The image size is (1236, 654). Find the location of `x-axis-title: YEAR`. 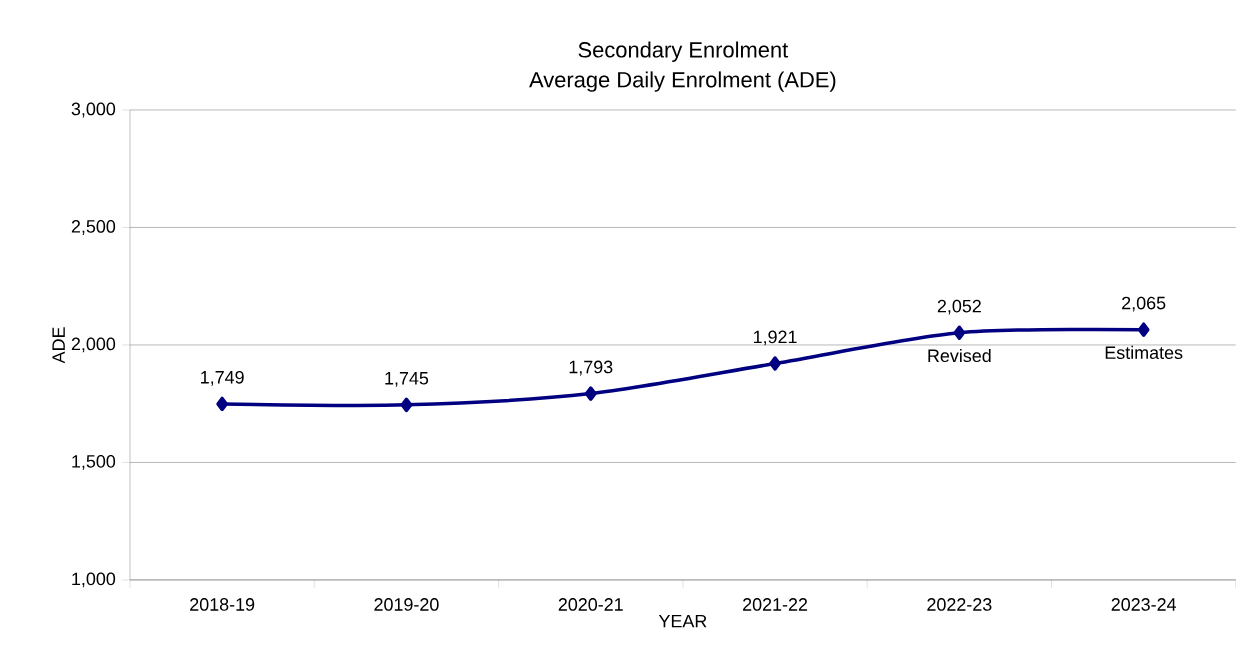

x-axis-title: YEAR is located at coordinates (682, 621).